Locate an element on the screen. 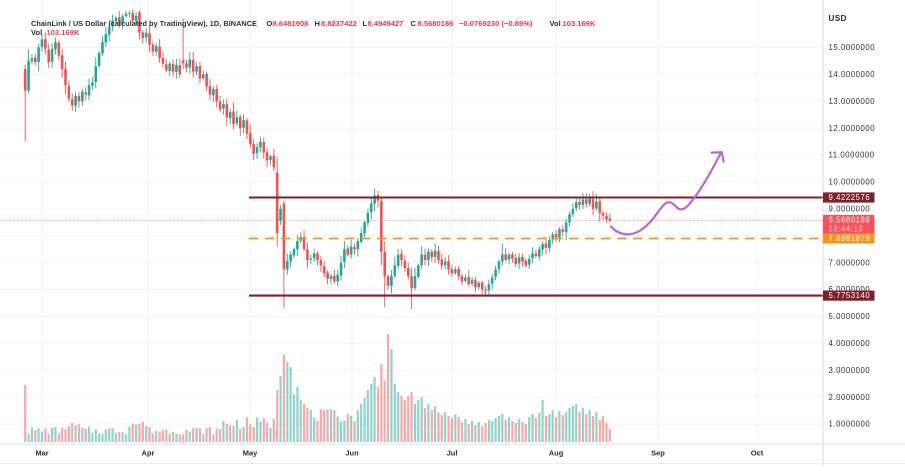 The width and height of the screenshot is (905, 471). svg-text: 12.0000000 is located at coordinates (852, 128).